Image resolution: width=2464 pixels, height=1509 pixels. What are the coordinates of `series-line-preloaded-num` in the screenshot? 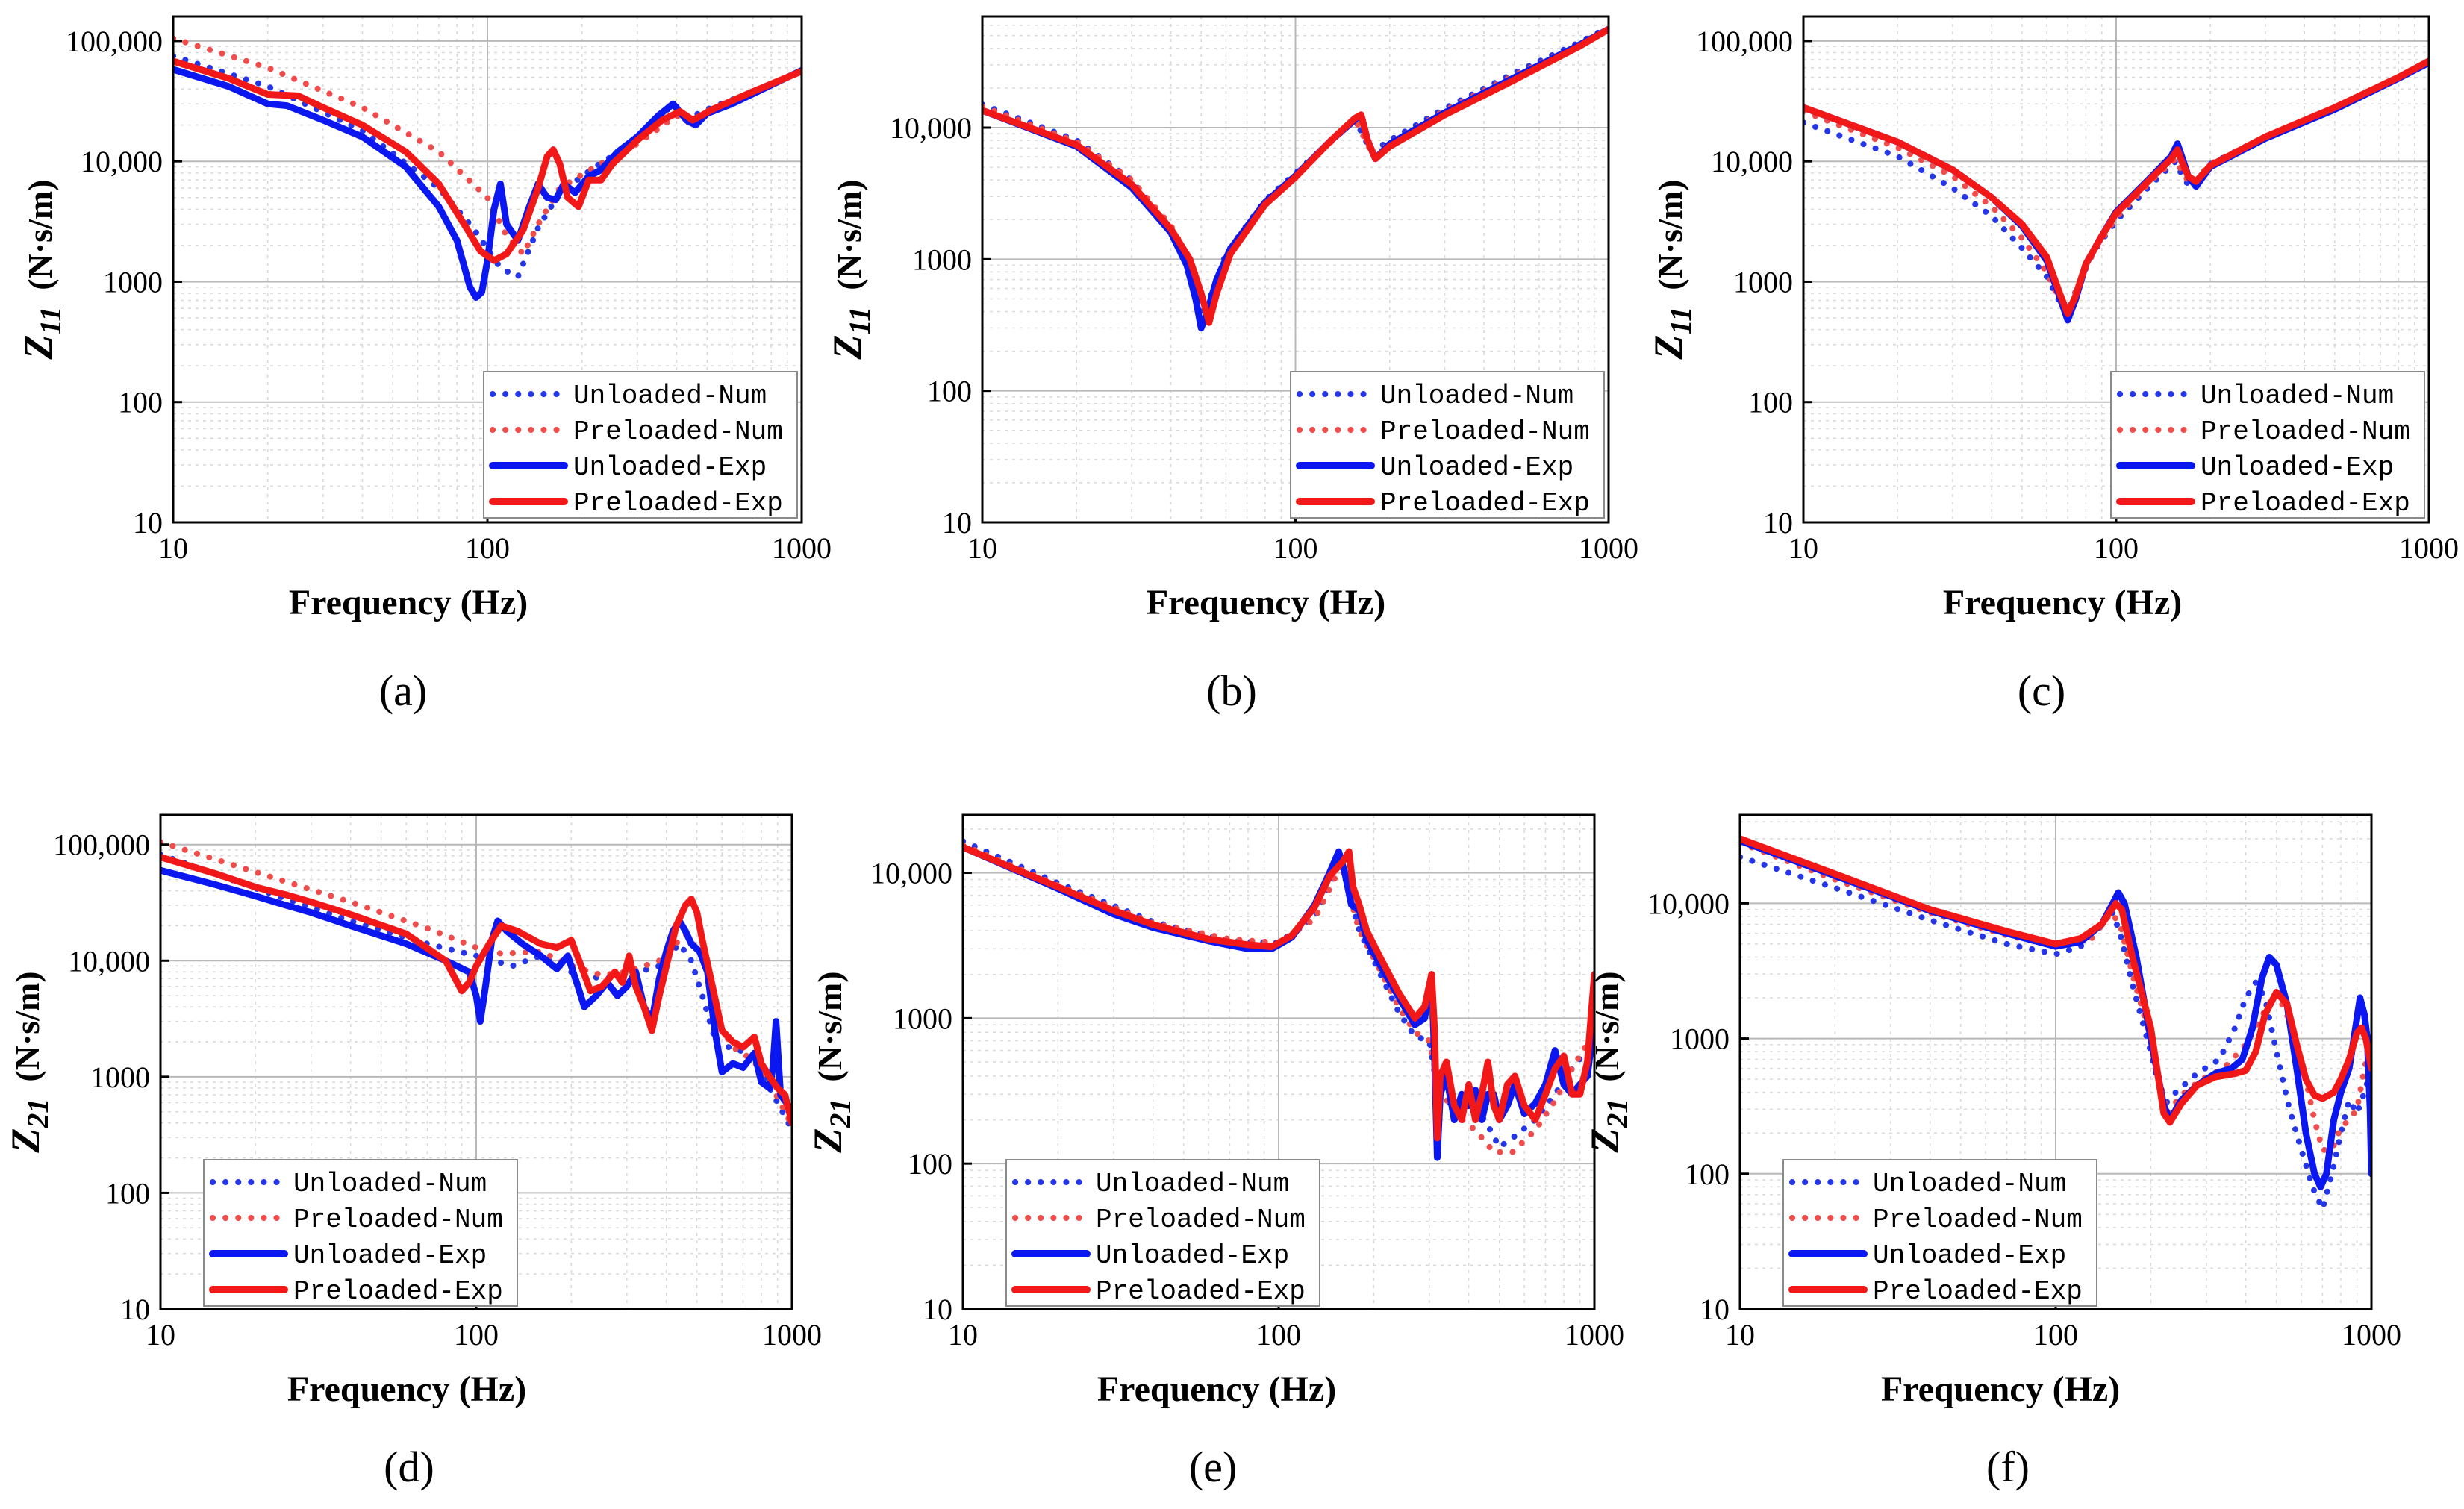 It's located at (1278, 998).